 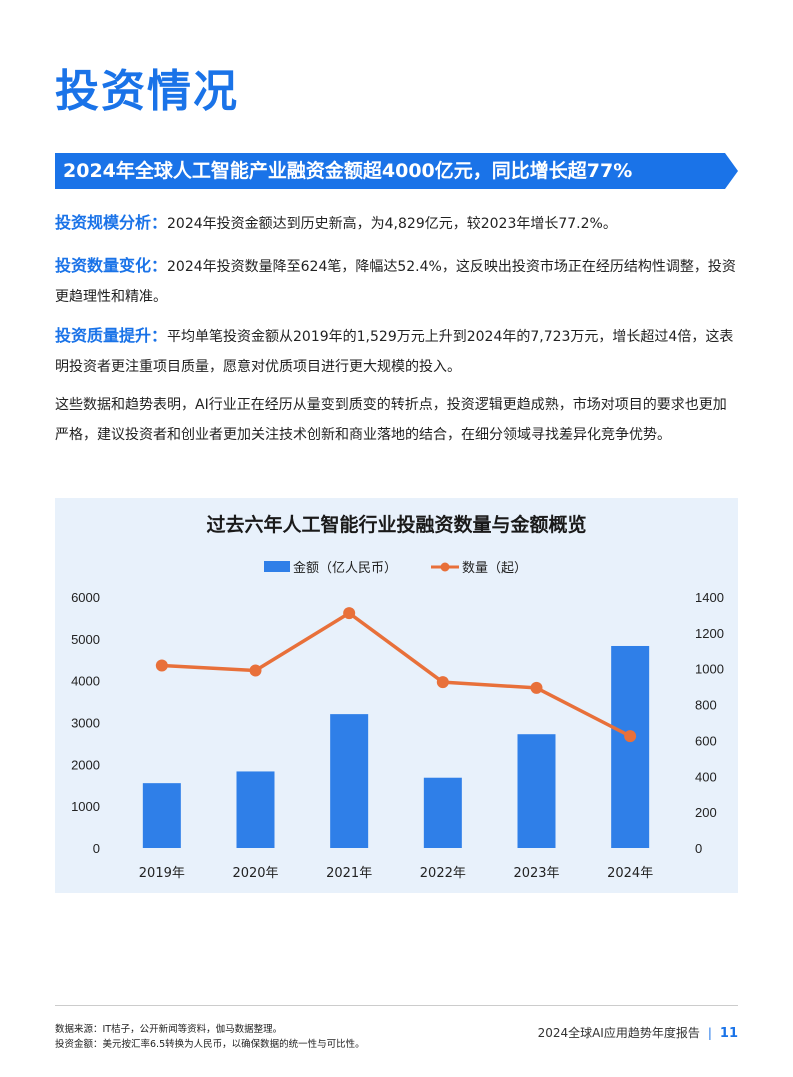 What do you see at coordinates (85, 639) in the screenshot?
I see `y-left-tick-label: 5000` at bounding box center [85, 639].